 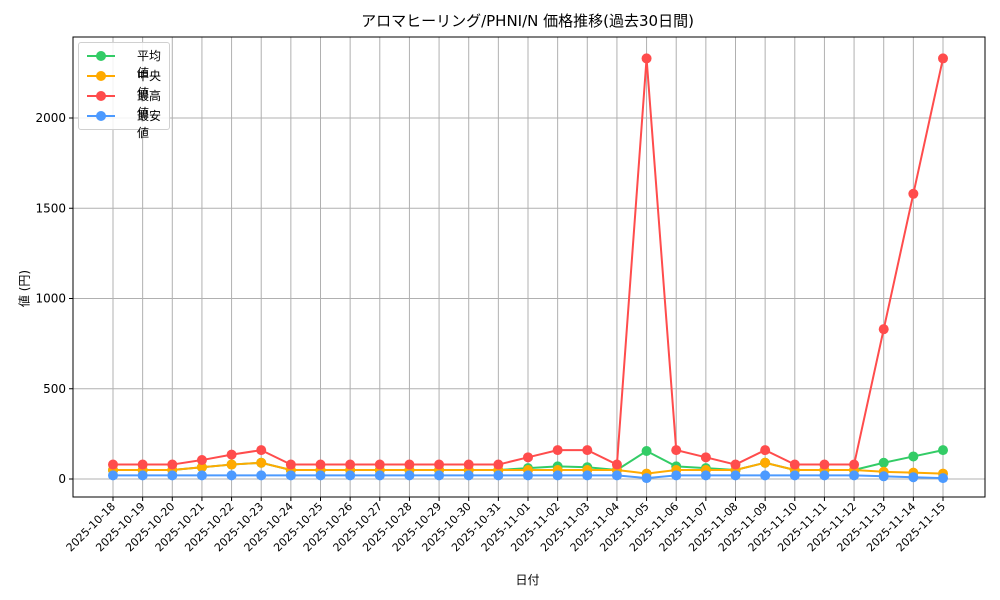 I want to click on legend-item-min: 最安値, so click(x=124, y=123).